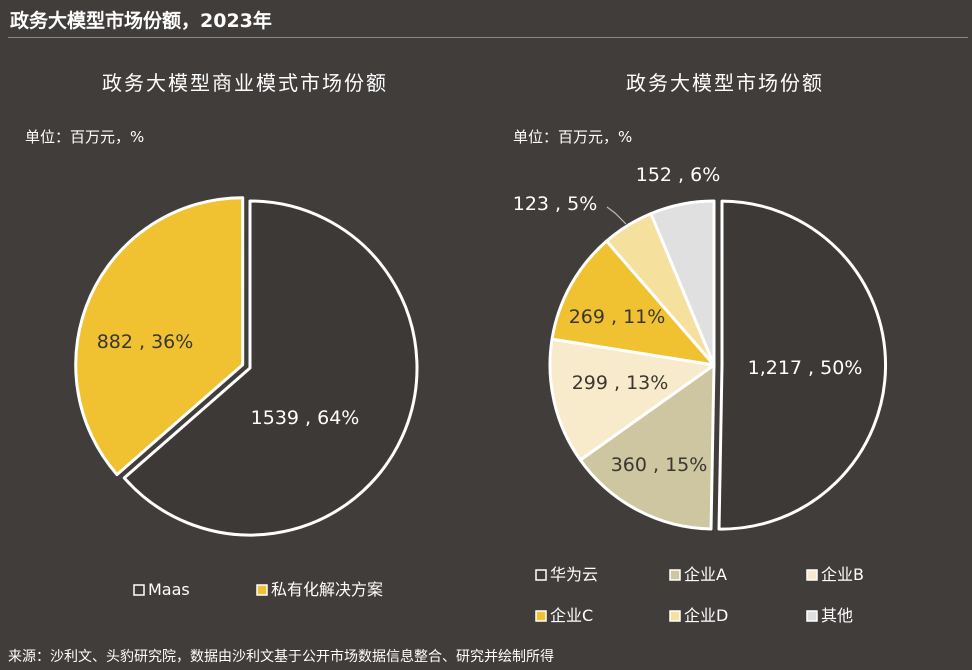  I want to click on left-pie-slice-private, so click(159, 336).